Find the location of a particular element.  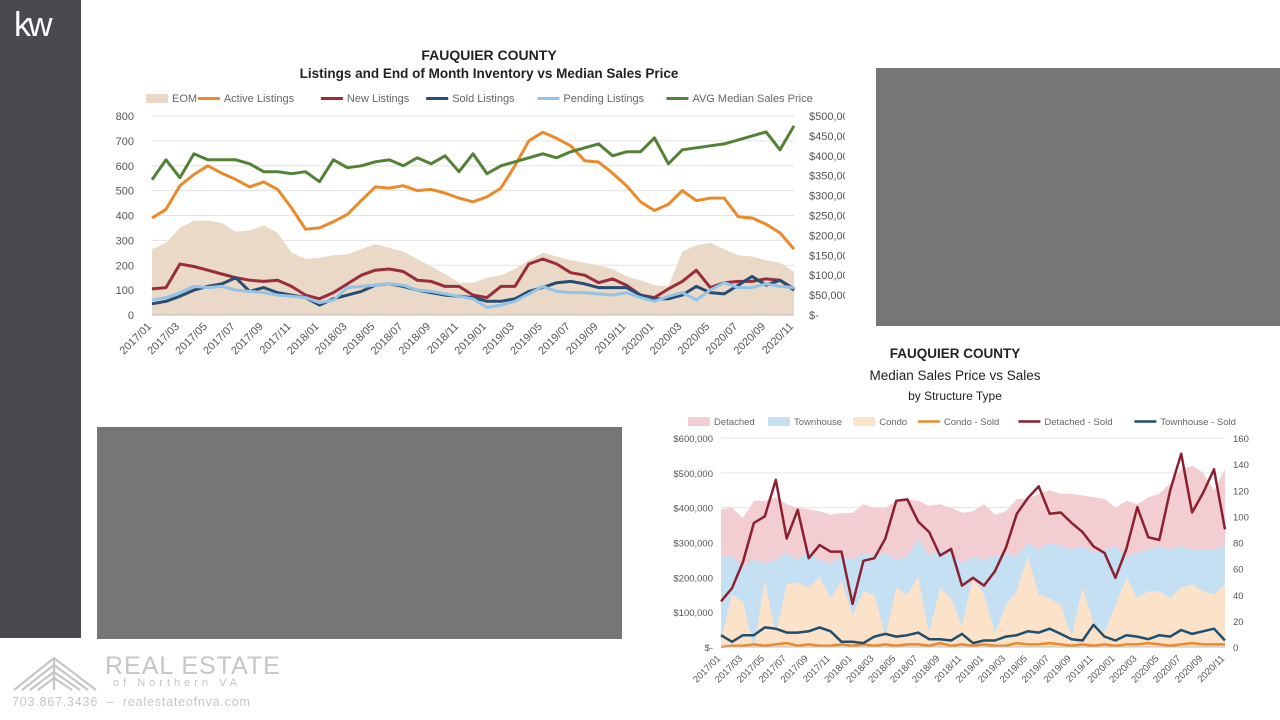

y-left-tick-label: 500 is located at coordinates (125, 192).